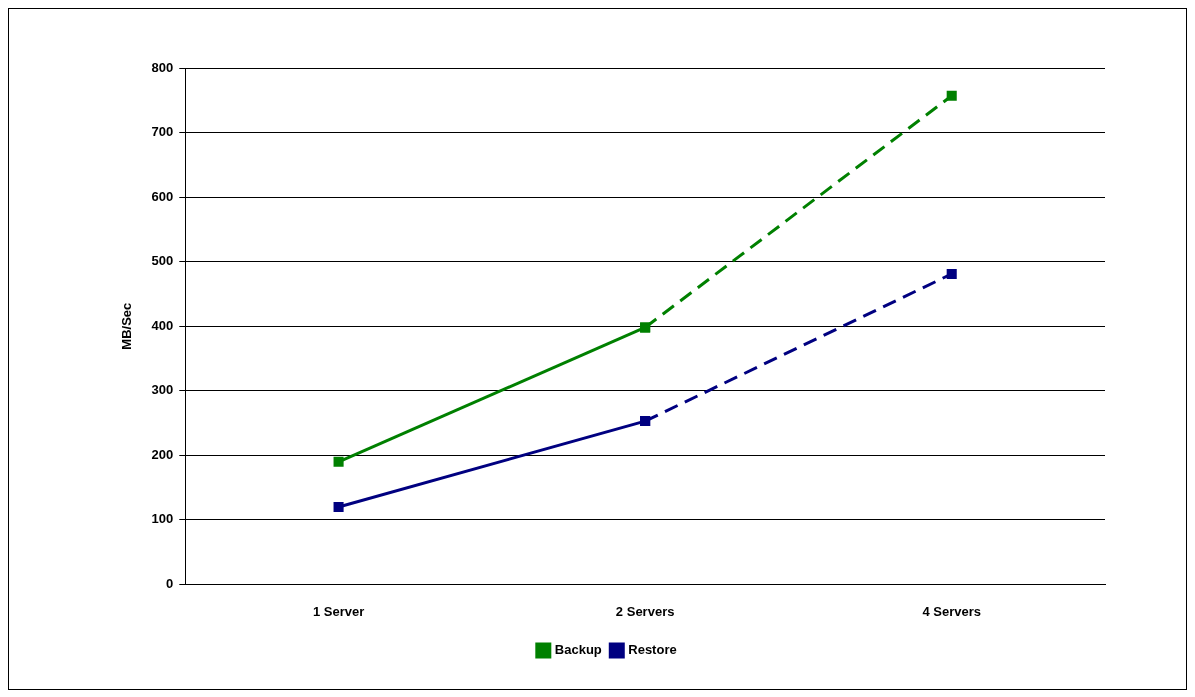 The height and width of the screenshot is (697, 1195). Describe the element at coordinates (338, 611) in the screenshot. I see `x-tick-label: 1 Server` at that location.